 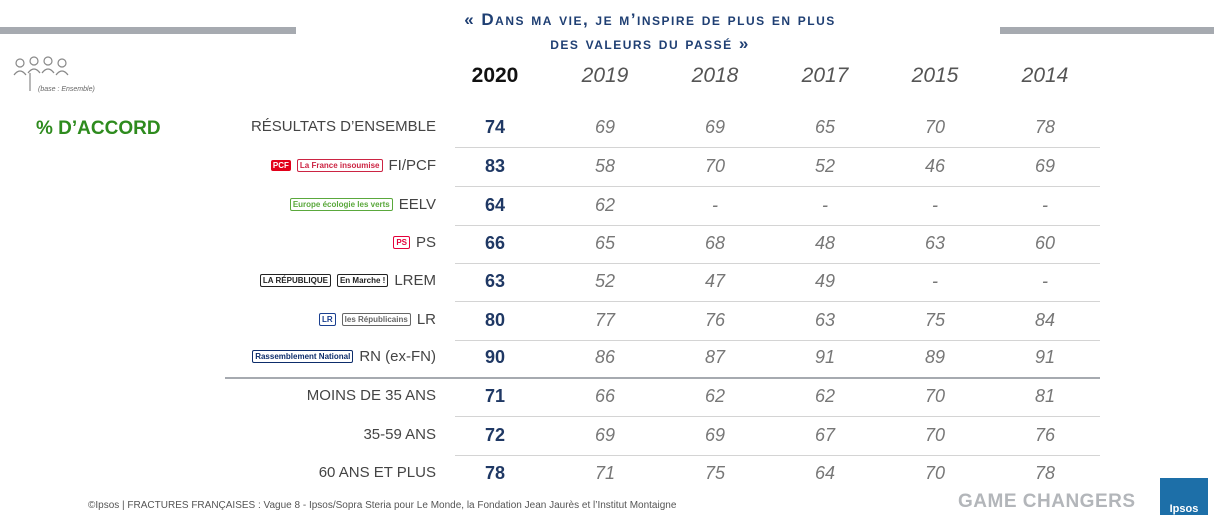 I want to click on table-cell: 74, so click(x=495, y=127).